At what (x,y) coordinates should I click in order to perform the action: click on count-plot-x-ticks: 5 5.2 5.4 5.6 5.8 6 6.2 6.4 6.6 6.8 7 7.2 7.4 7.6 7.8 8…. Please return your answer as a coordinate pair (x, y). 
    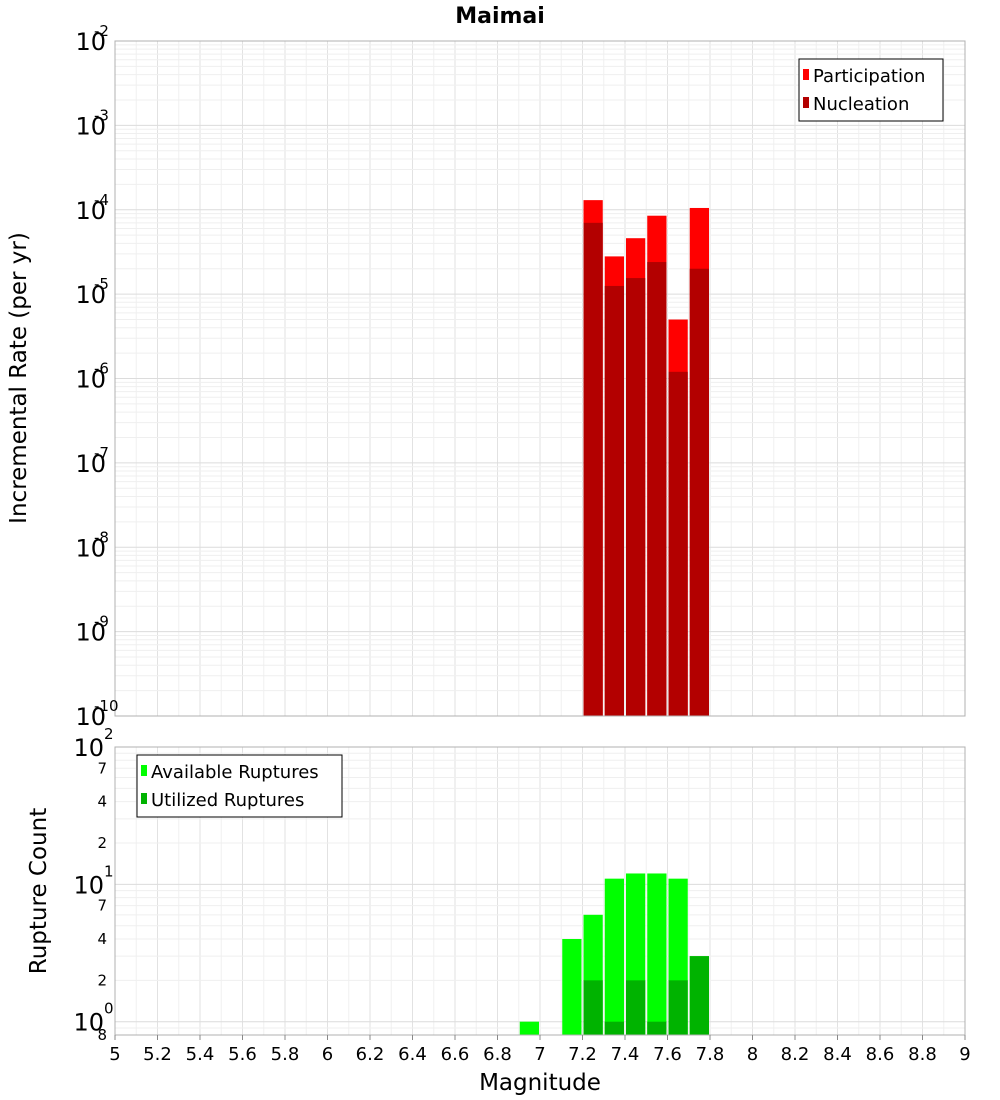
    Looking at the image, I should click on (540, 1050).